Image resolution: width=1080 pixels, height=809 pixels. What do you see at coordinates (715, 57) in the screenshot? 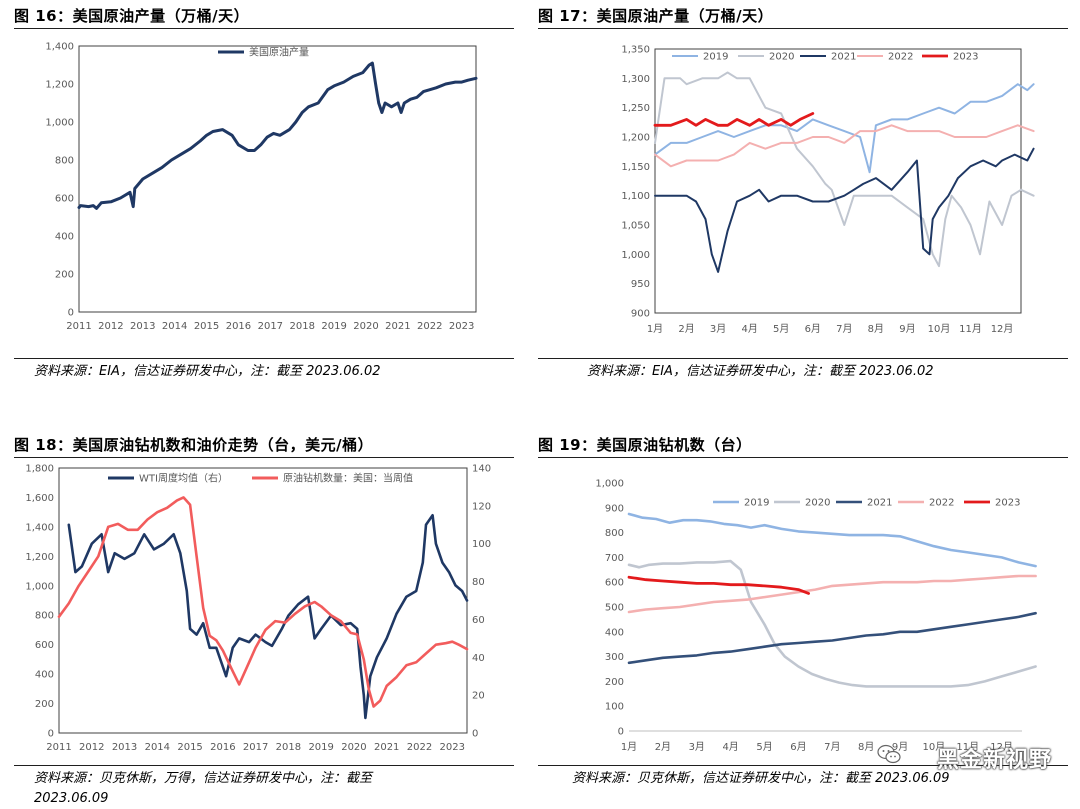
I see `legend-2019-label: 2019` at bounding box center [715, 57].